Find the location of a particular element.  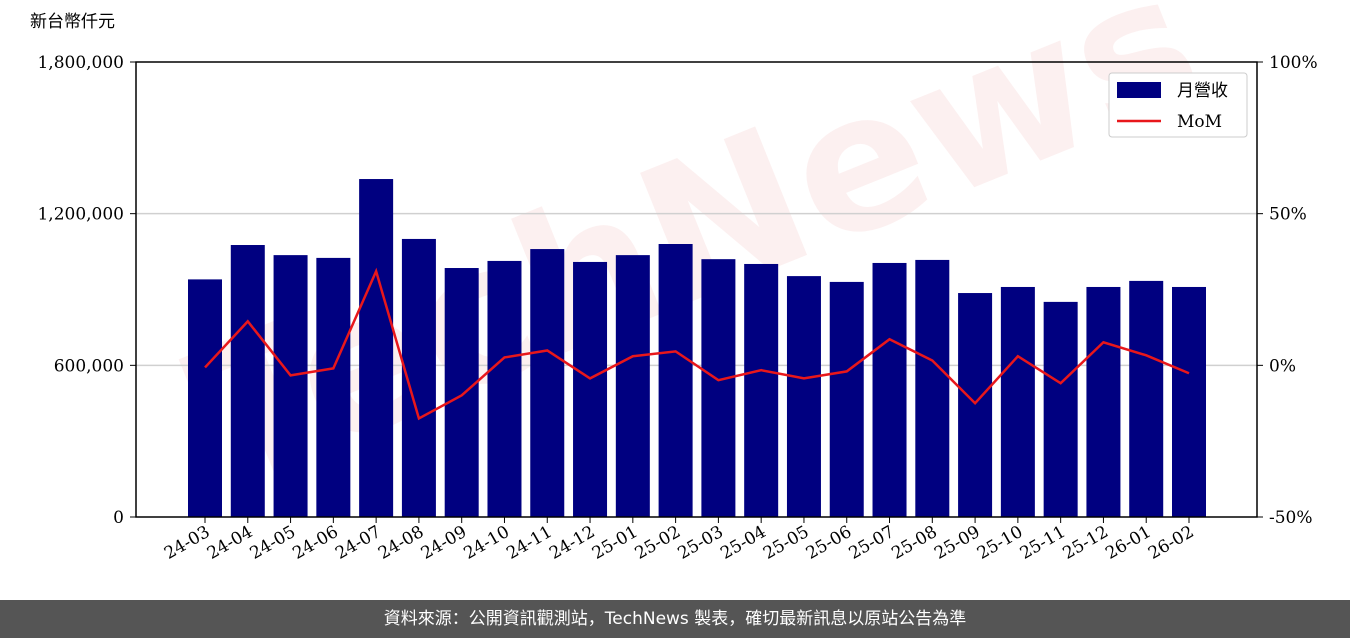

x-tick-label: 25-07 is located at coordinates (872, 543).